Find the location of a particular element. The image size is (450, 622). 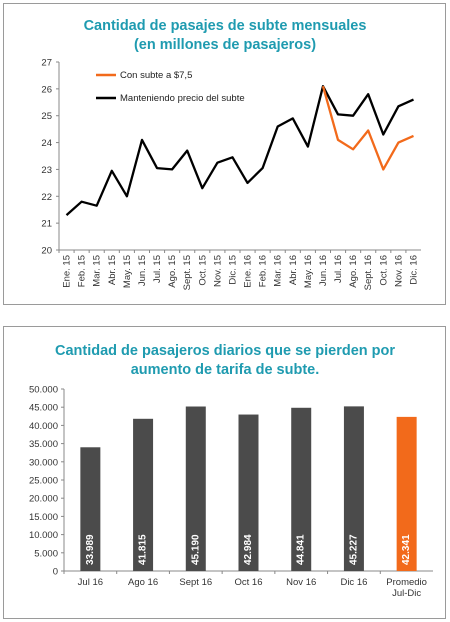

y-tick-label: 25.000 is located at coordinates (43, 481).